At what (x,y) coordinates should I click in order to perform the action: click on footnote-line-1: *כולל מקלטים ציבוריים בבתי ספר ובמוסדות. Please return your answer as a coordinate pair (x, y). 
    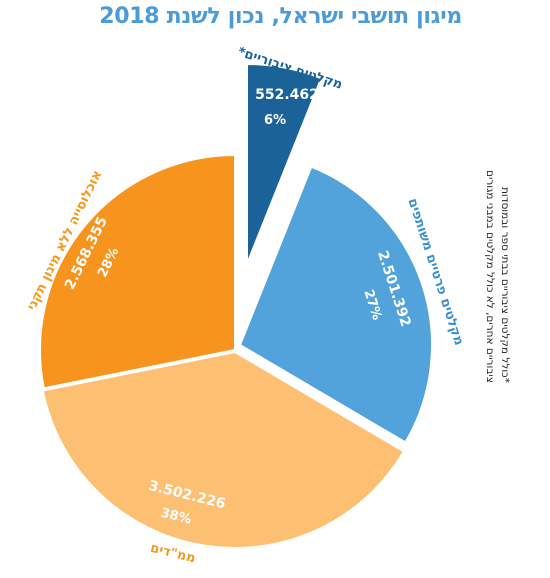
    Looking at the image, I should click on (505, 285).